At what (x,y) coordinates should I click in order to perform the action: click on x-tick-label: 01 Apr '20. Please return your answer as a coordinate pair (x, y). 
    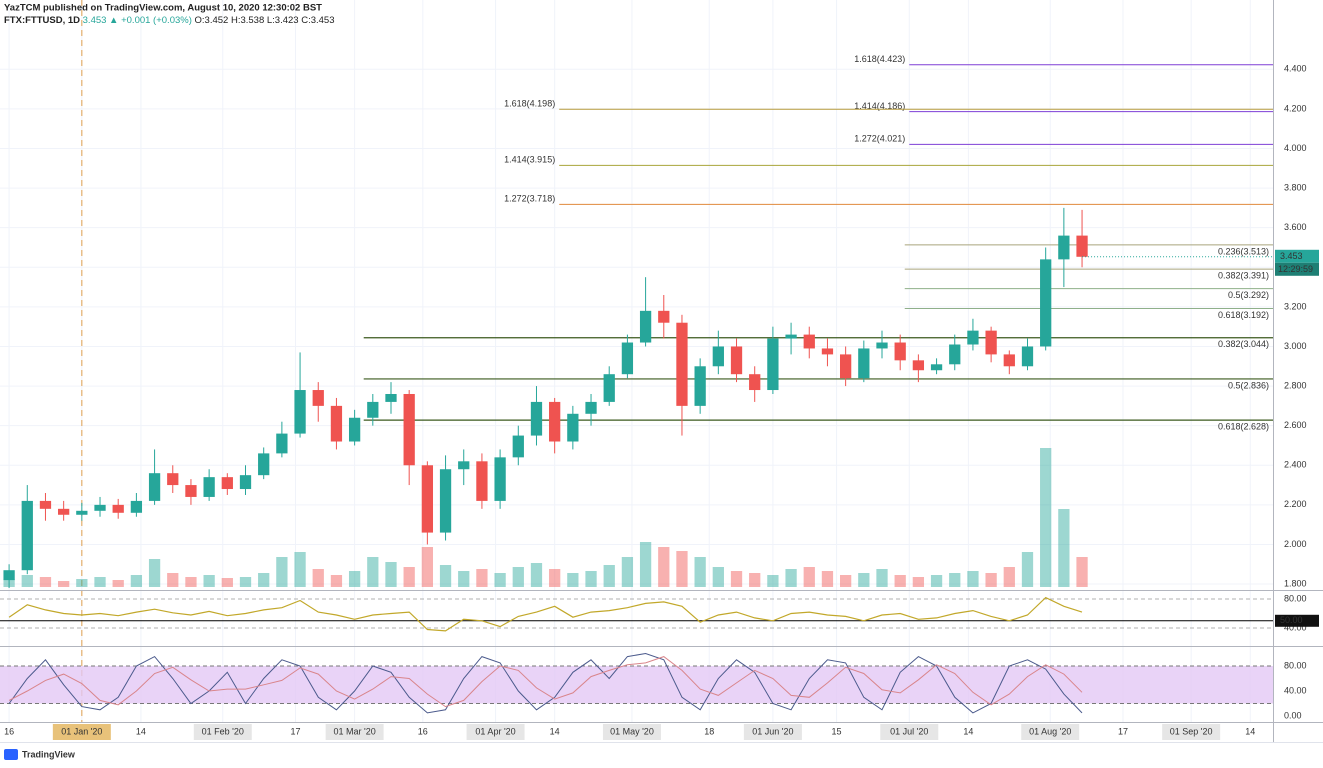
    Looking at the image, I should click on (495, 731).